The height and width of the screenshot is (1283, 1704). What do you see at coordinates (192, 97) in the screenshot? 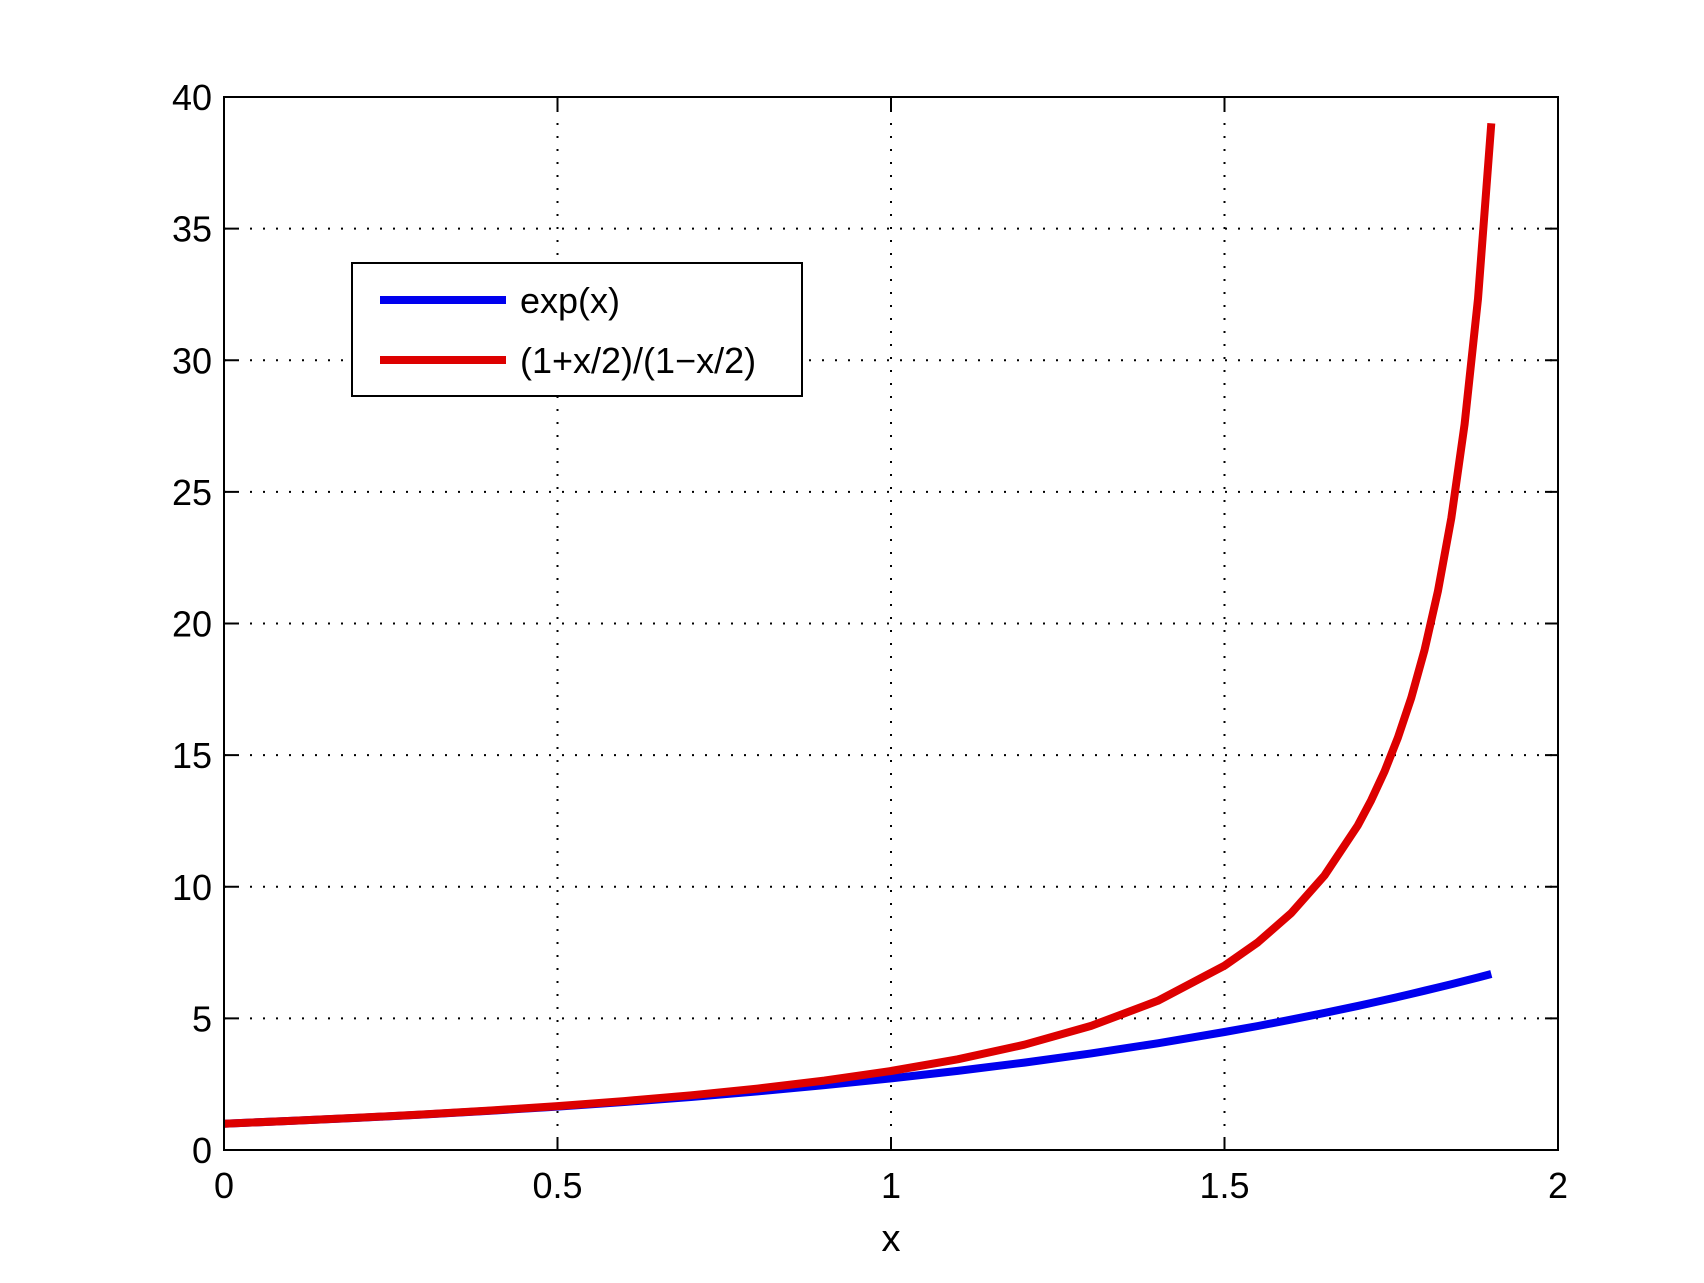
I see `y-tick-label: 40` at bounding box center [192, 97].